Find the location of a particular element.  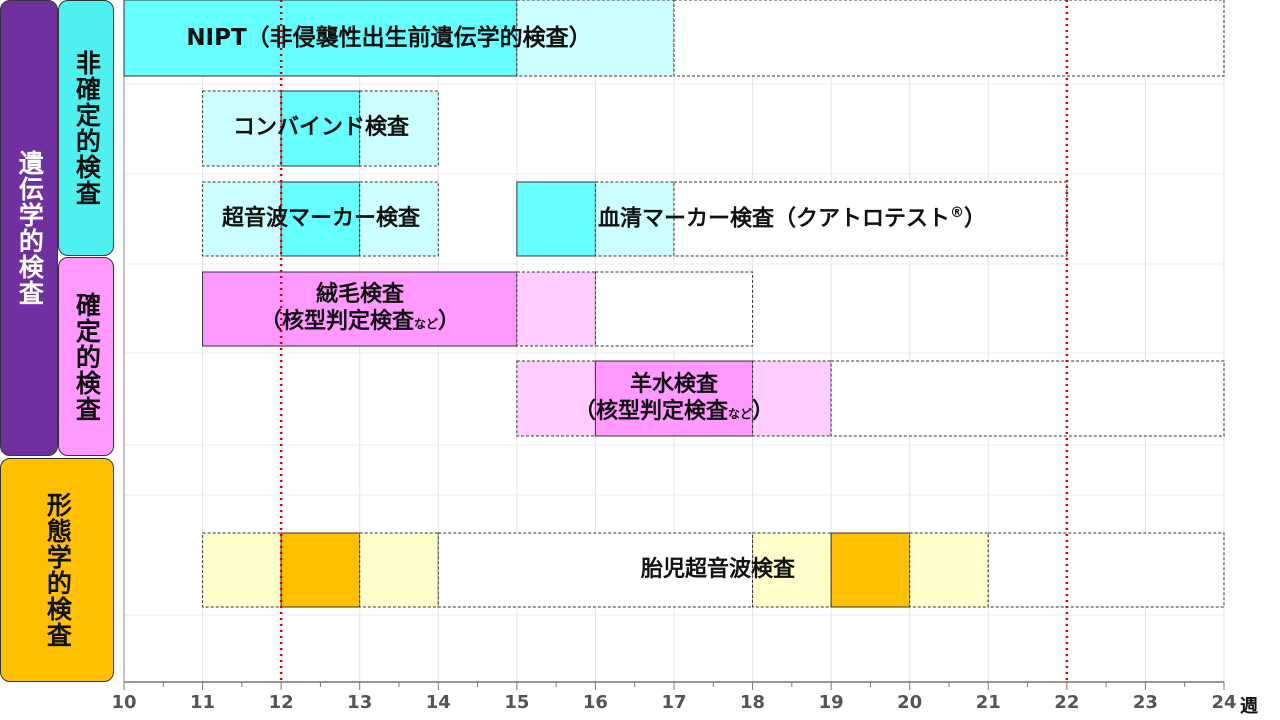

bar-row6-seg3 is located at coordinates (595, 570).